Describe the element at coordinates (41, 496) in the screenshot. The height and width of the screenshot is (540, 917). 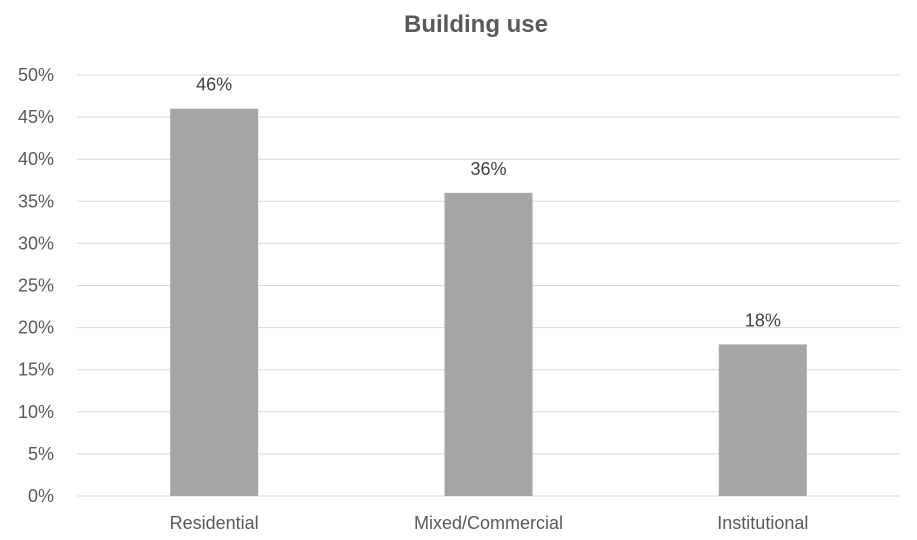
I see `y-tick-label: 0%` at that location.